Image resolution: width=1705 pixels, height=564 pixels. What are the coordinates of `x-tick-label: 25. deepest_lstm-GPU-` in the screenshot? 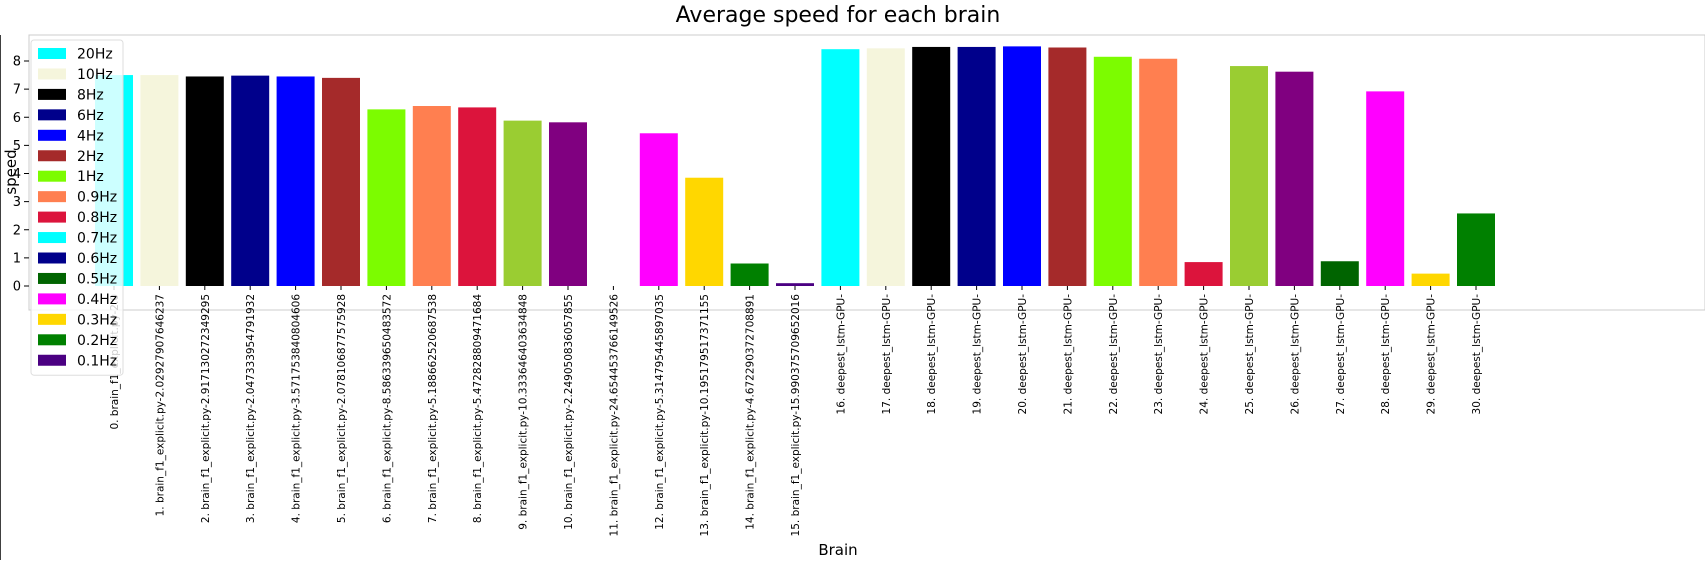 It's located at (1250, 354).